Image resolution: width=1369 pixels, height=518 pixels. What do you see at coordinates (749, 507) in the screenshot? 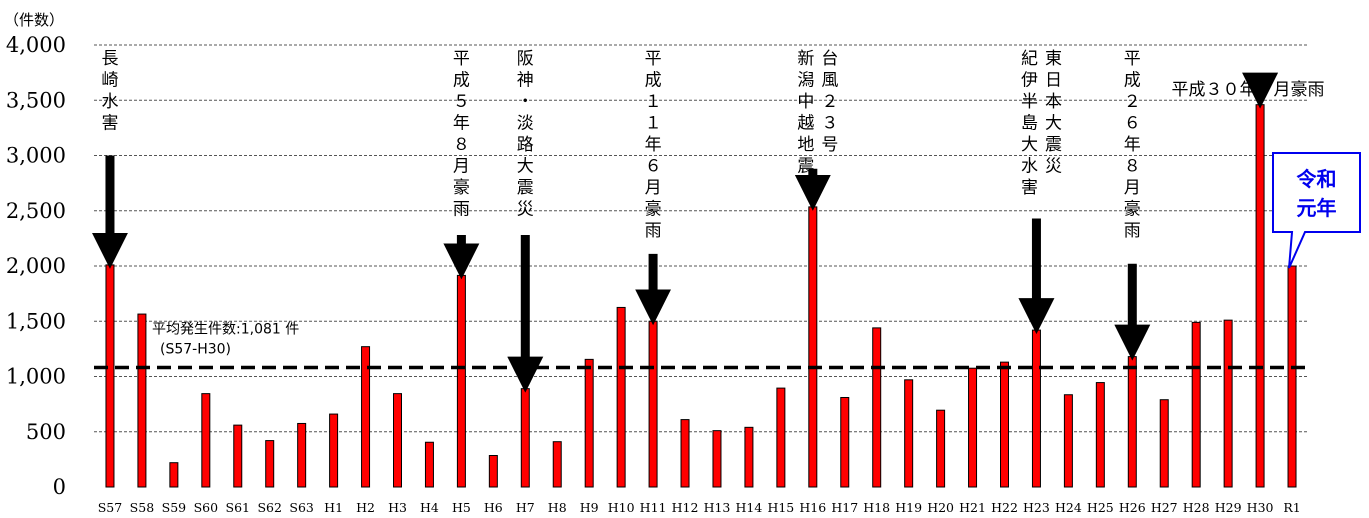
I see `x-tick-label: H14` at bounding box center [749, 507].